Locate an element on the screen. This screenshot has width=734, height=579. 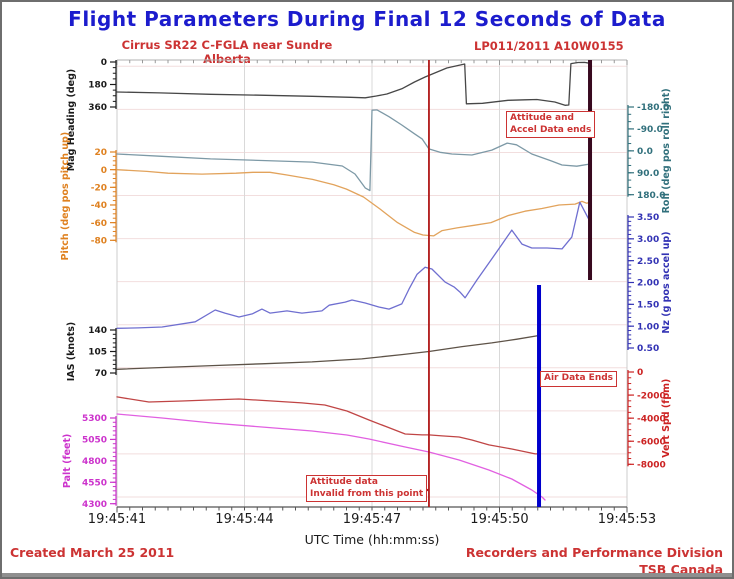
palt-tick-label: 4300 is located at coordinates (94, 505).